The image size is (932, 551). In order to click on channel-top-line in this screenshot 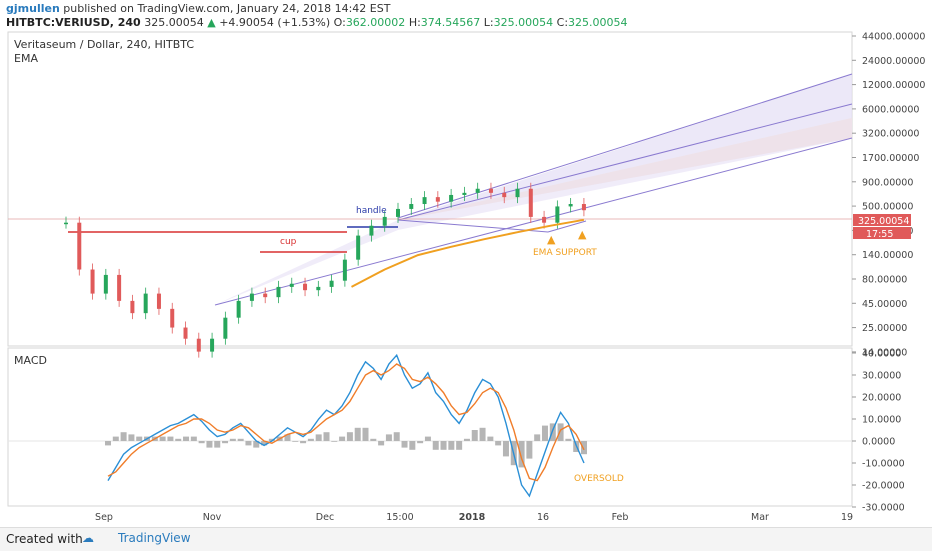, I will do `click(625, 146)`.